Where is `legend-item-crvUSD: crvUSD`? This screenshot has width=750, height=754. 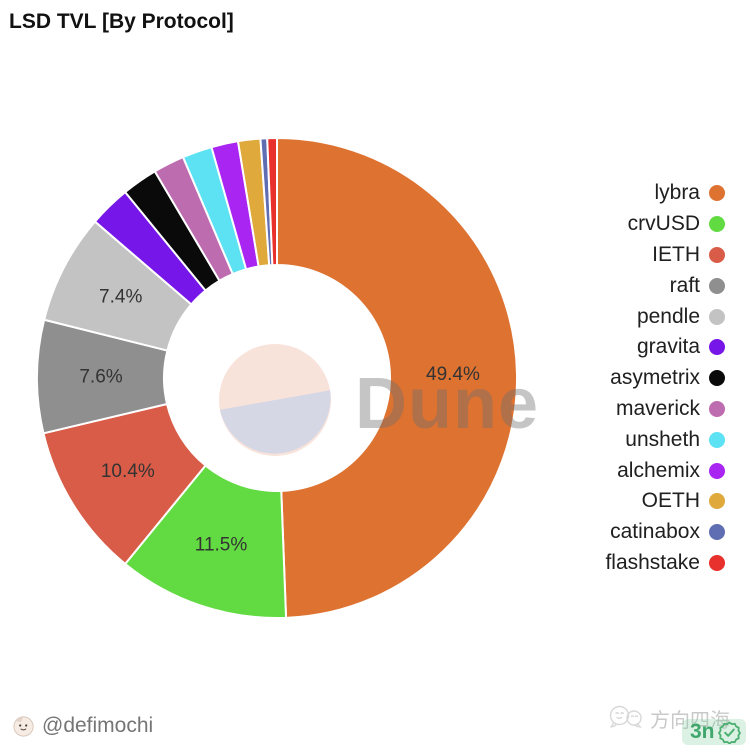
legend-item-crvUSD: crvUSD is located at coordinates (665, 224).